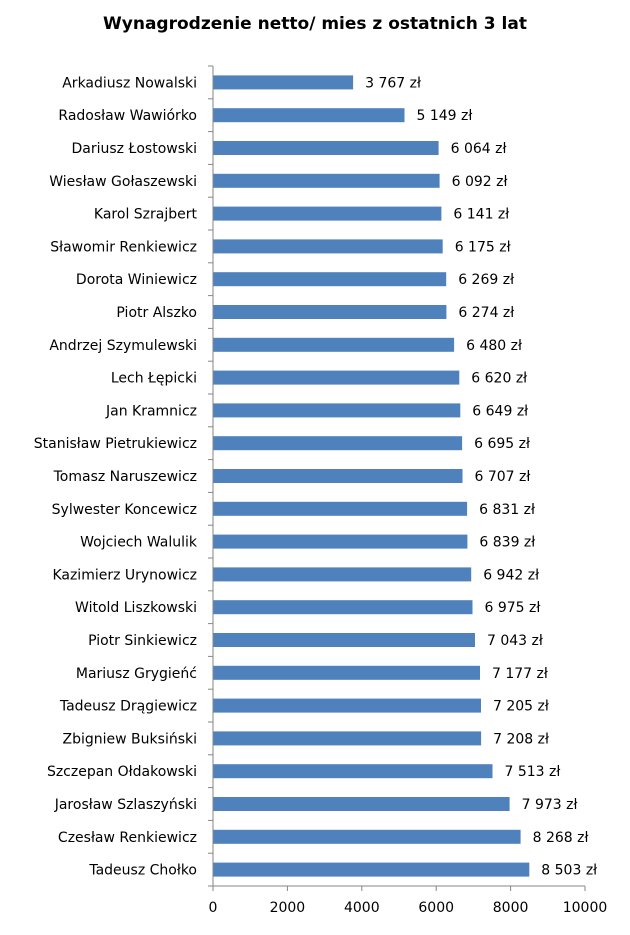  I want to click on value-label: 6 175 zł, so click(483, 247).